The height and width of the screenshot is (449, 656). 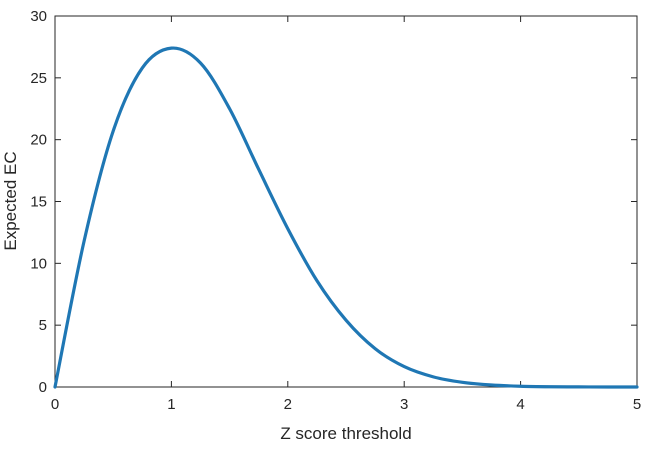 What do you see at coordinates (43, 325) in the screenshot?
I see `y-tick-label: 5` at bounding box center [43, 325].